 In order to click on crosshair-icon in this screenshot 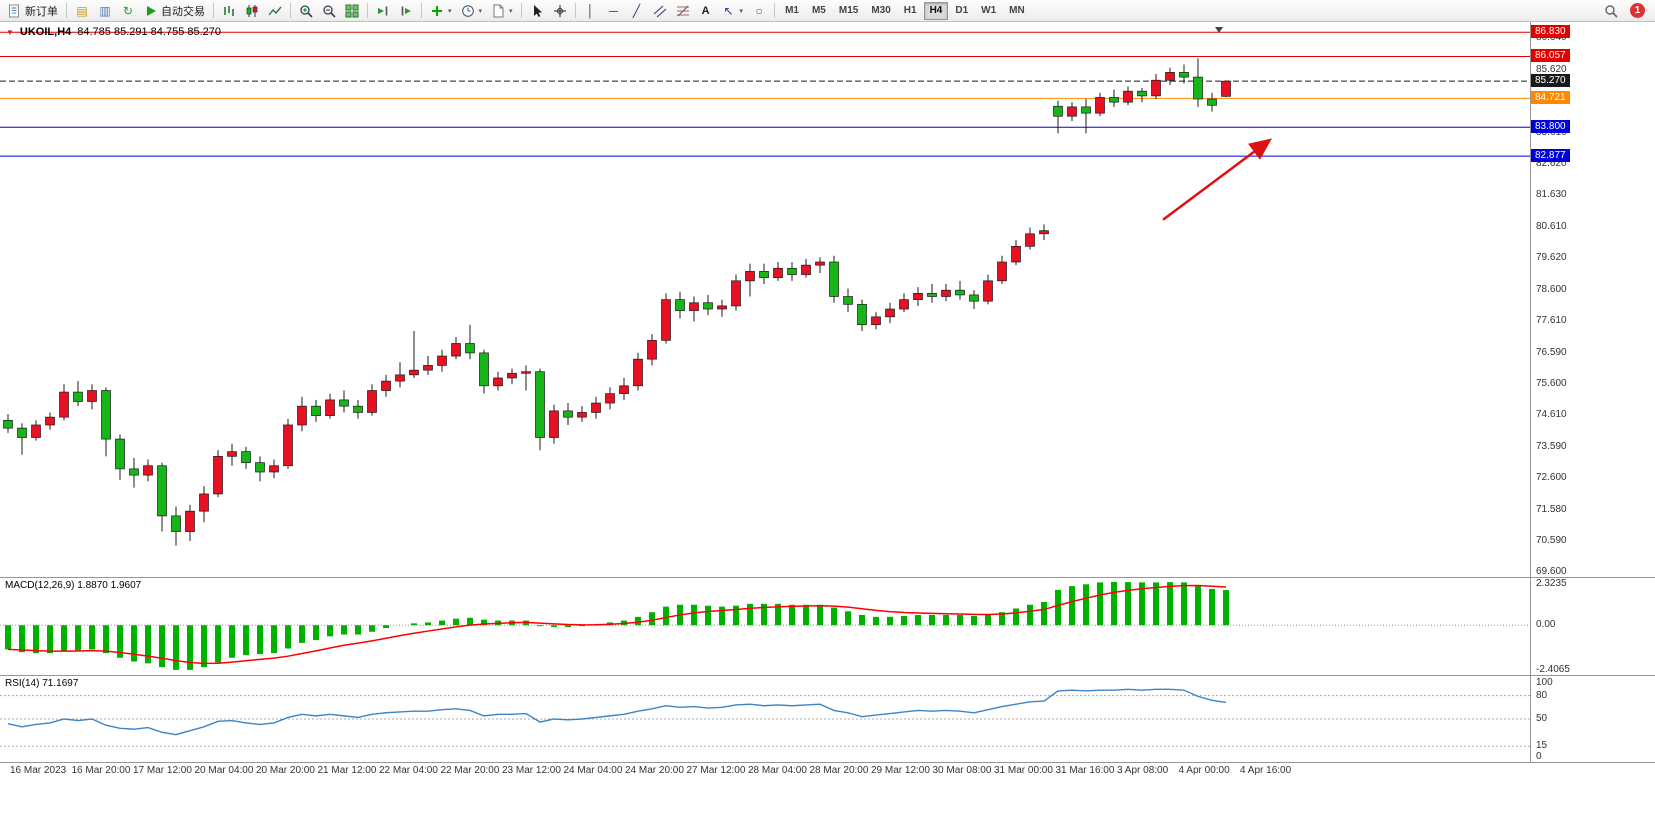, I will do `click(560, 11)`.